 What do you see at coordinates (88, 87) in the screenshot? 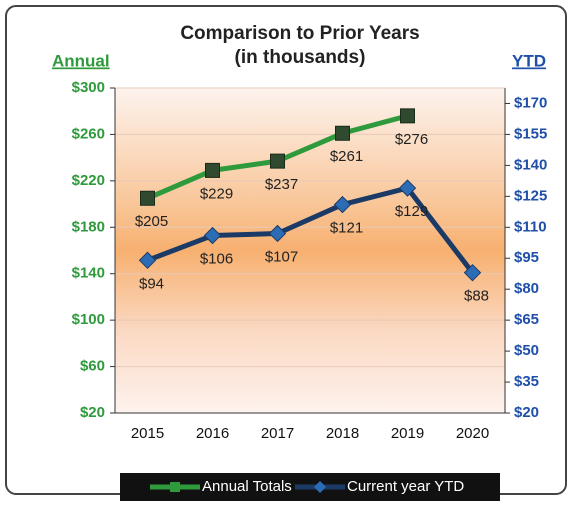
I see `y-tick-label: $300` at bounding box center [88, 87].